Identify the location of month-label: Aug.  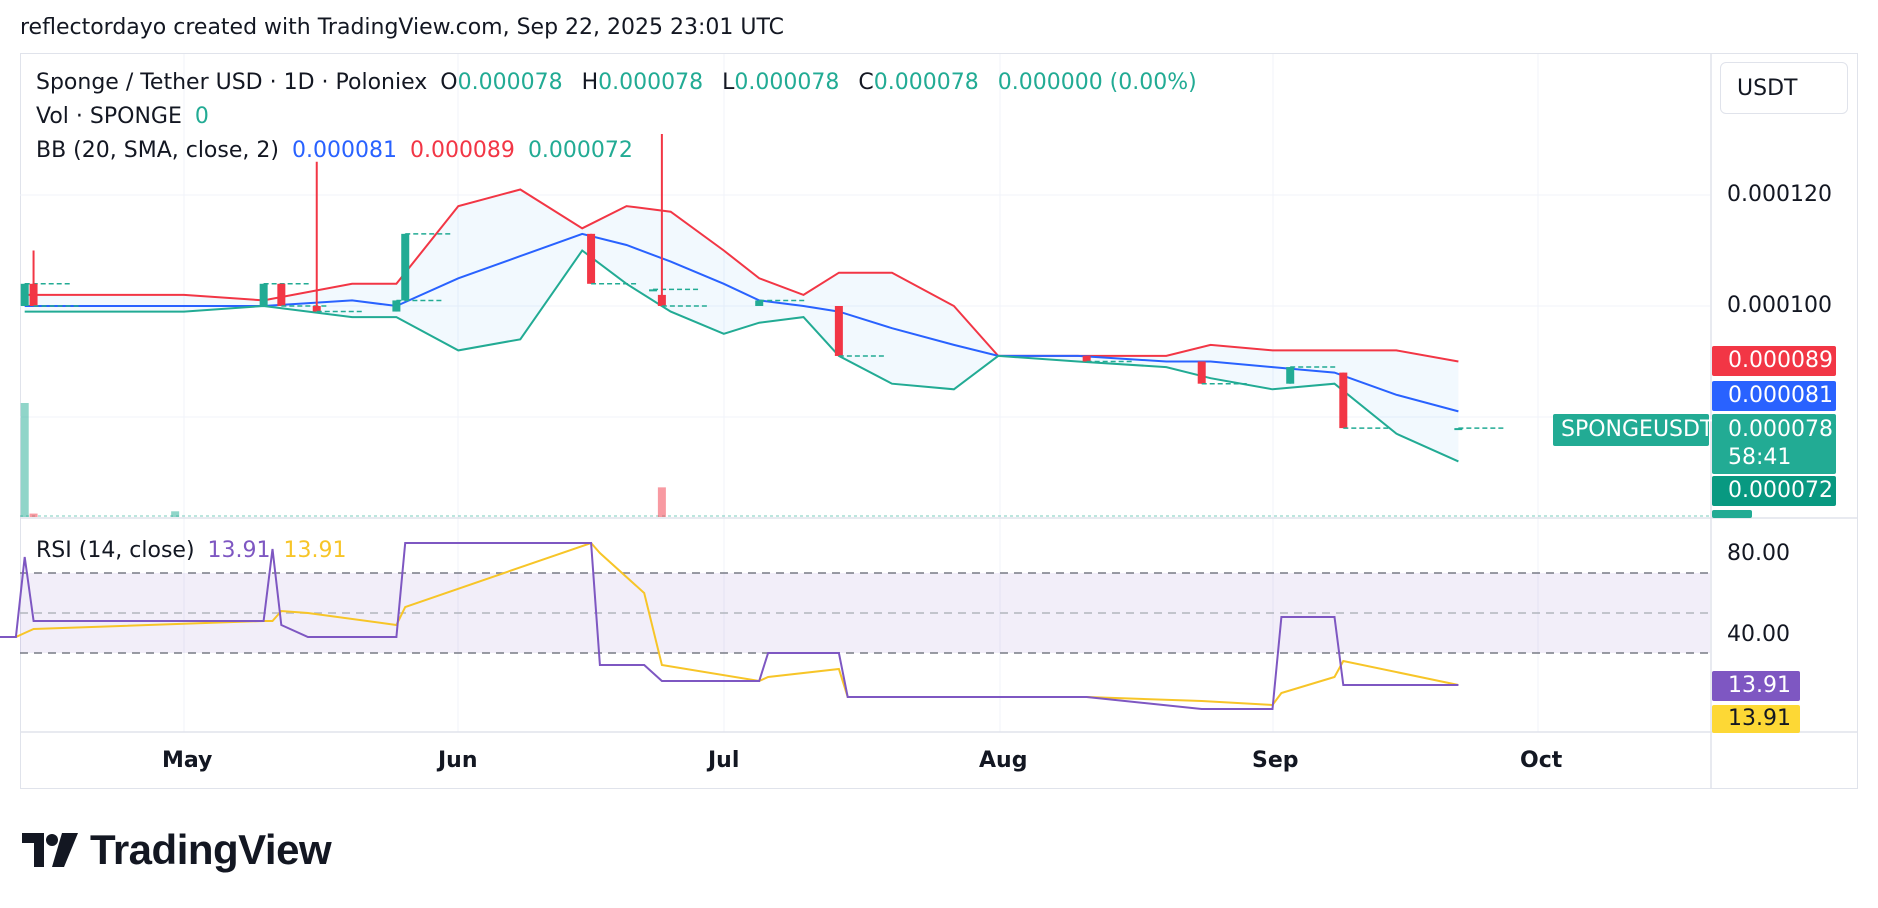
(1003, 760).